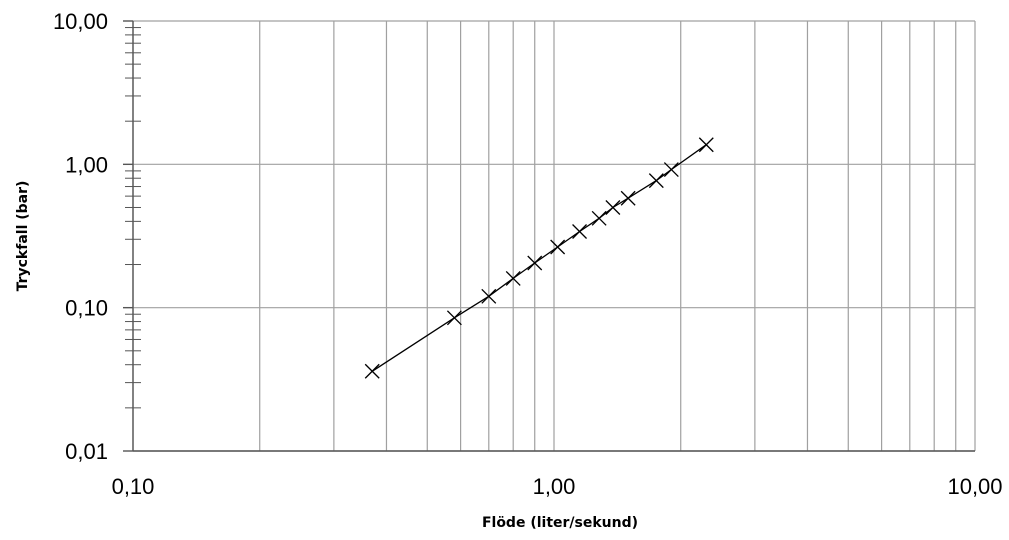 The height and width of the screenshot is (540, 1009). What do you see at coordinates (554, 486) in the screenshot?
I see `x-tick-label: 1,00` at bounding box center [554, 486].